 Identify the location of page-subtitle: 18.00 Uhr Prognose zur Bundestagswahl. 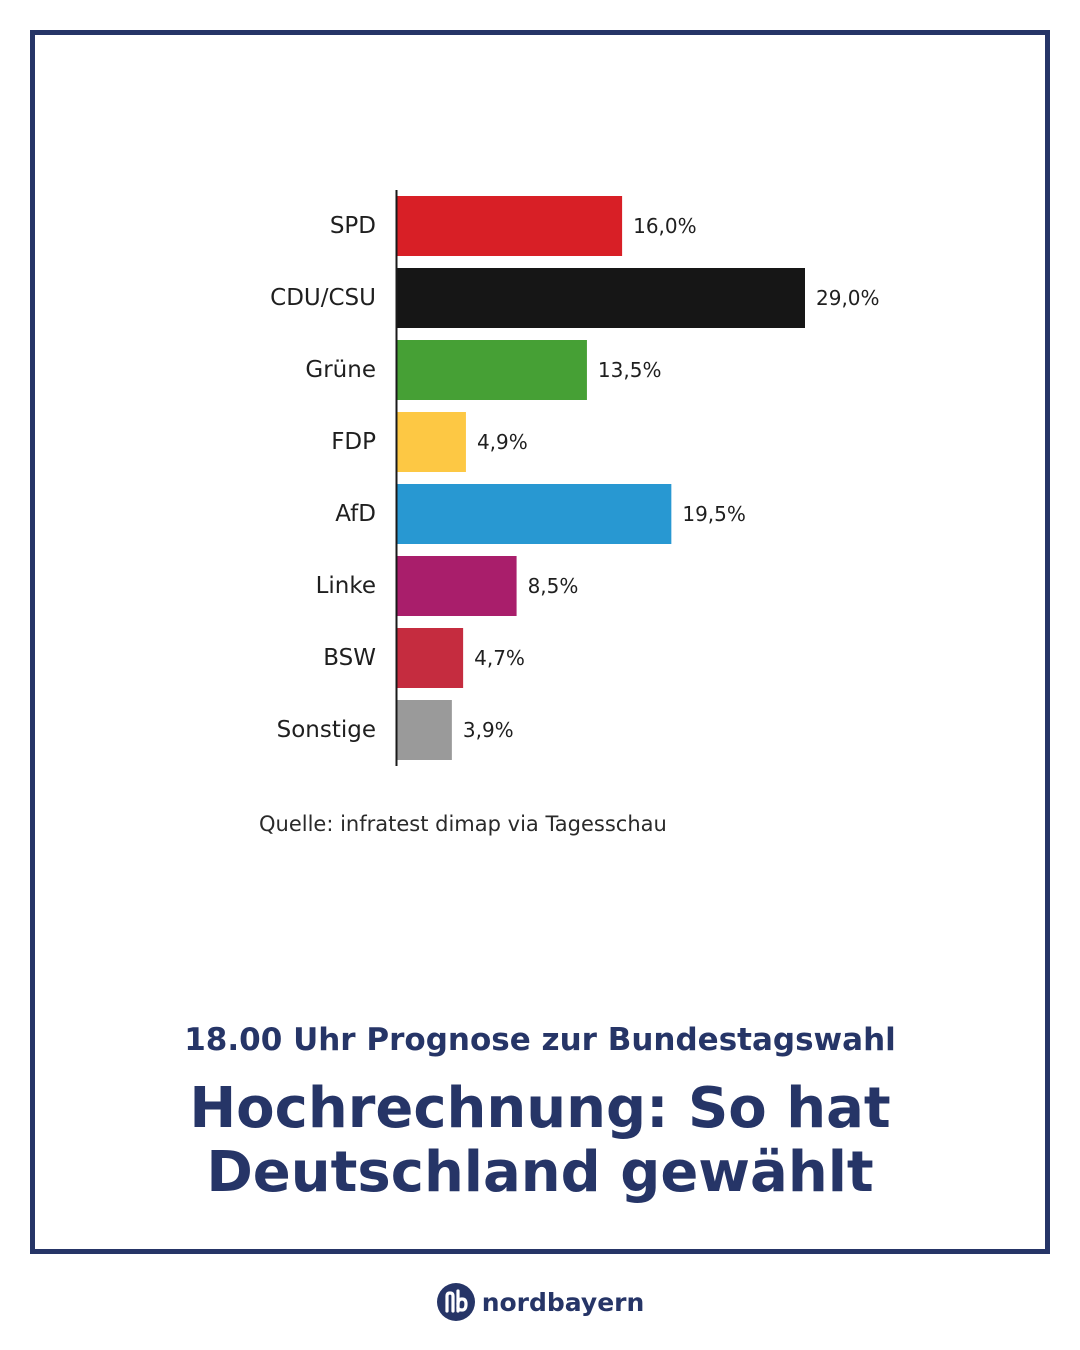
(540, 1040).